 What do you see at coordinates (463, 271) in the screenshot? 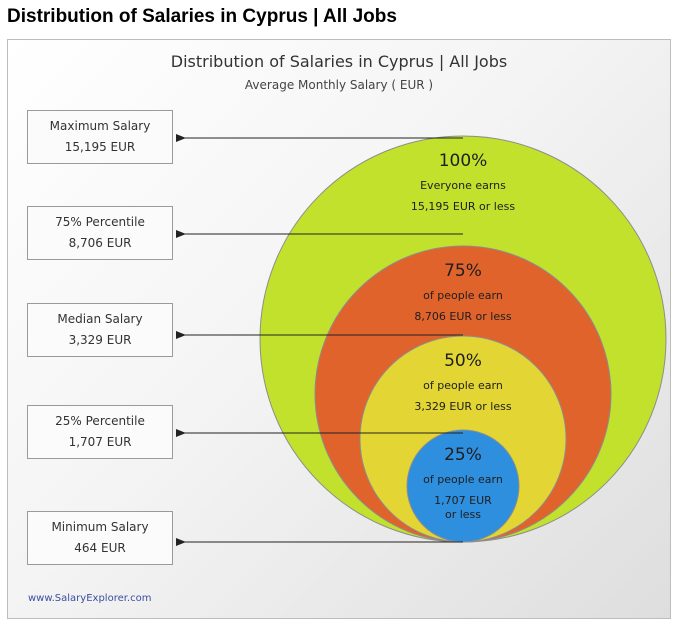
I see `circle-75-percent: 75%` at bounding box center [463, 271].